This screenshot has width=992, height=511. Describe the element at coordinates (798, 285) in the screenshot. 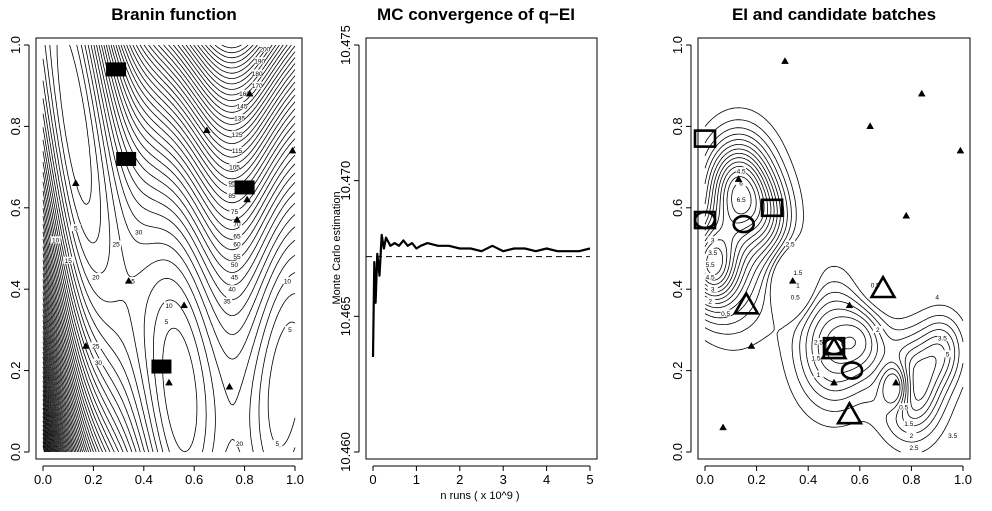

I see `ei-contour-label: 1` at that location.